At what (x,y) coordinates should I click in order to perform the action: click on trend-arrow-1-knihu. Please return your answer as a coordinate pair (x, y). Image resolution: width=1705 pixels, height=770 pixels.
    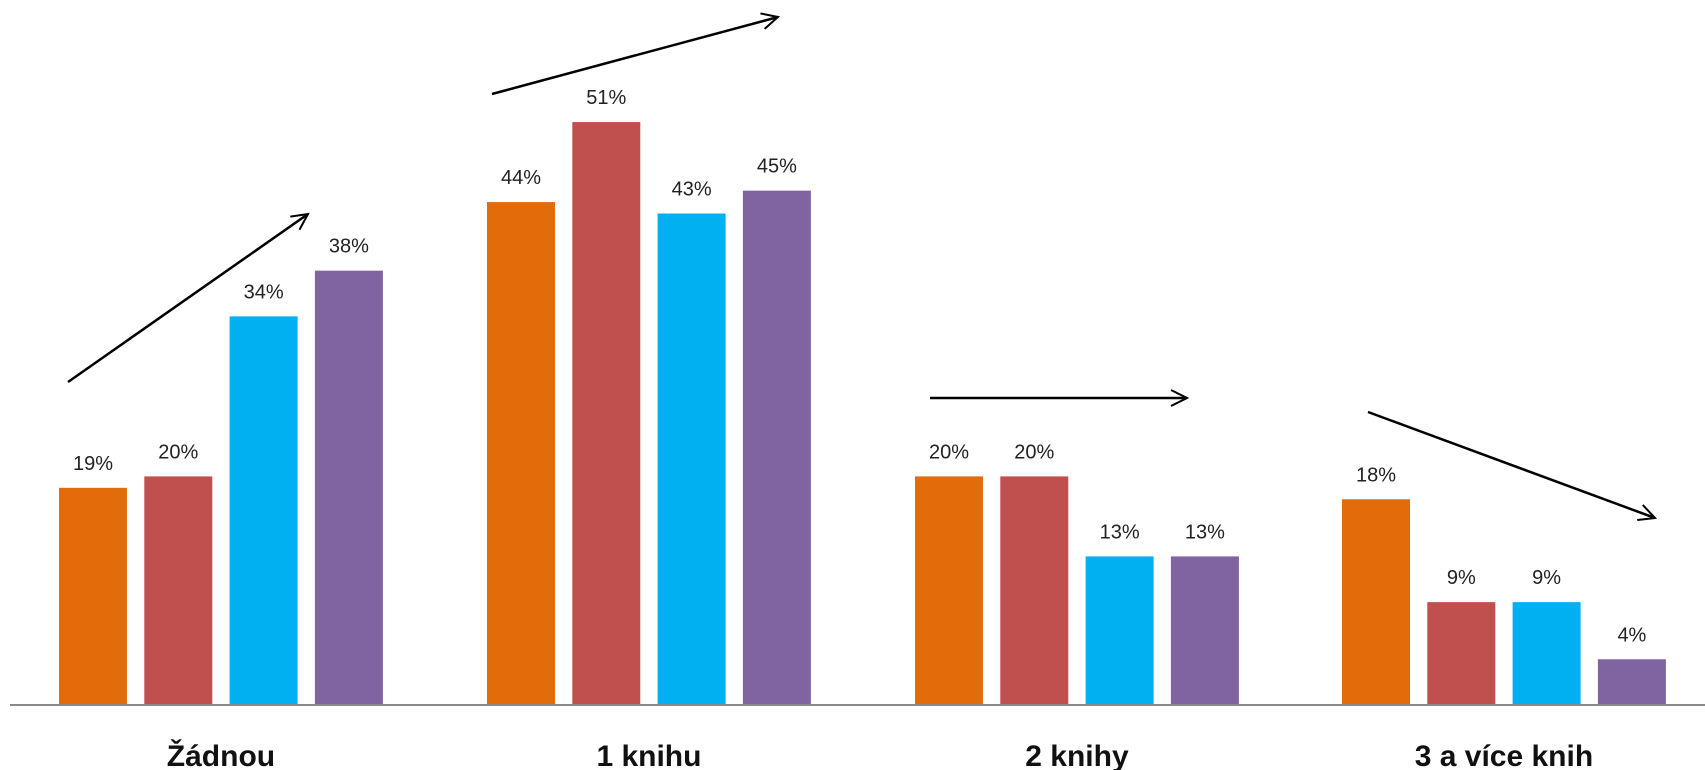
    Looking at the image, I should click on (634, 56).